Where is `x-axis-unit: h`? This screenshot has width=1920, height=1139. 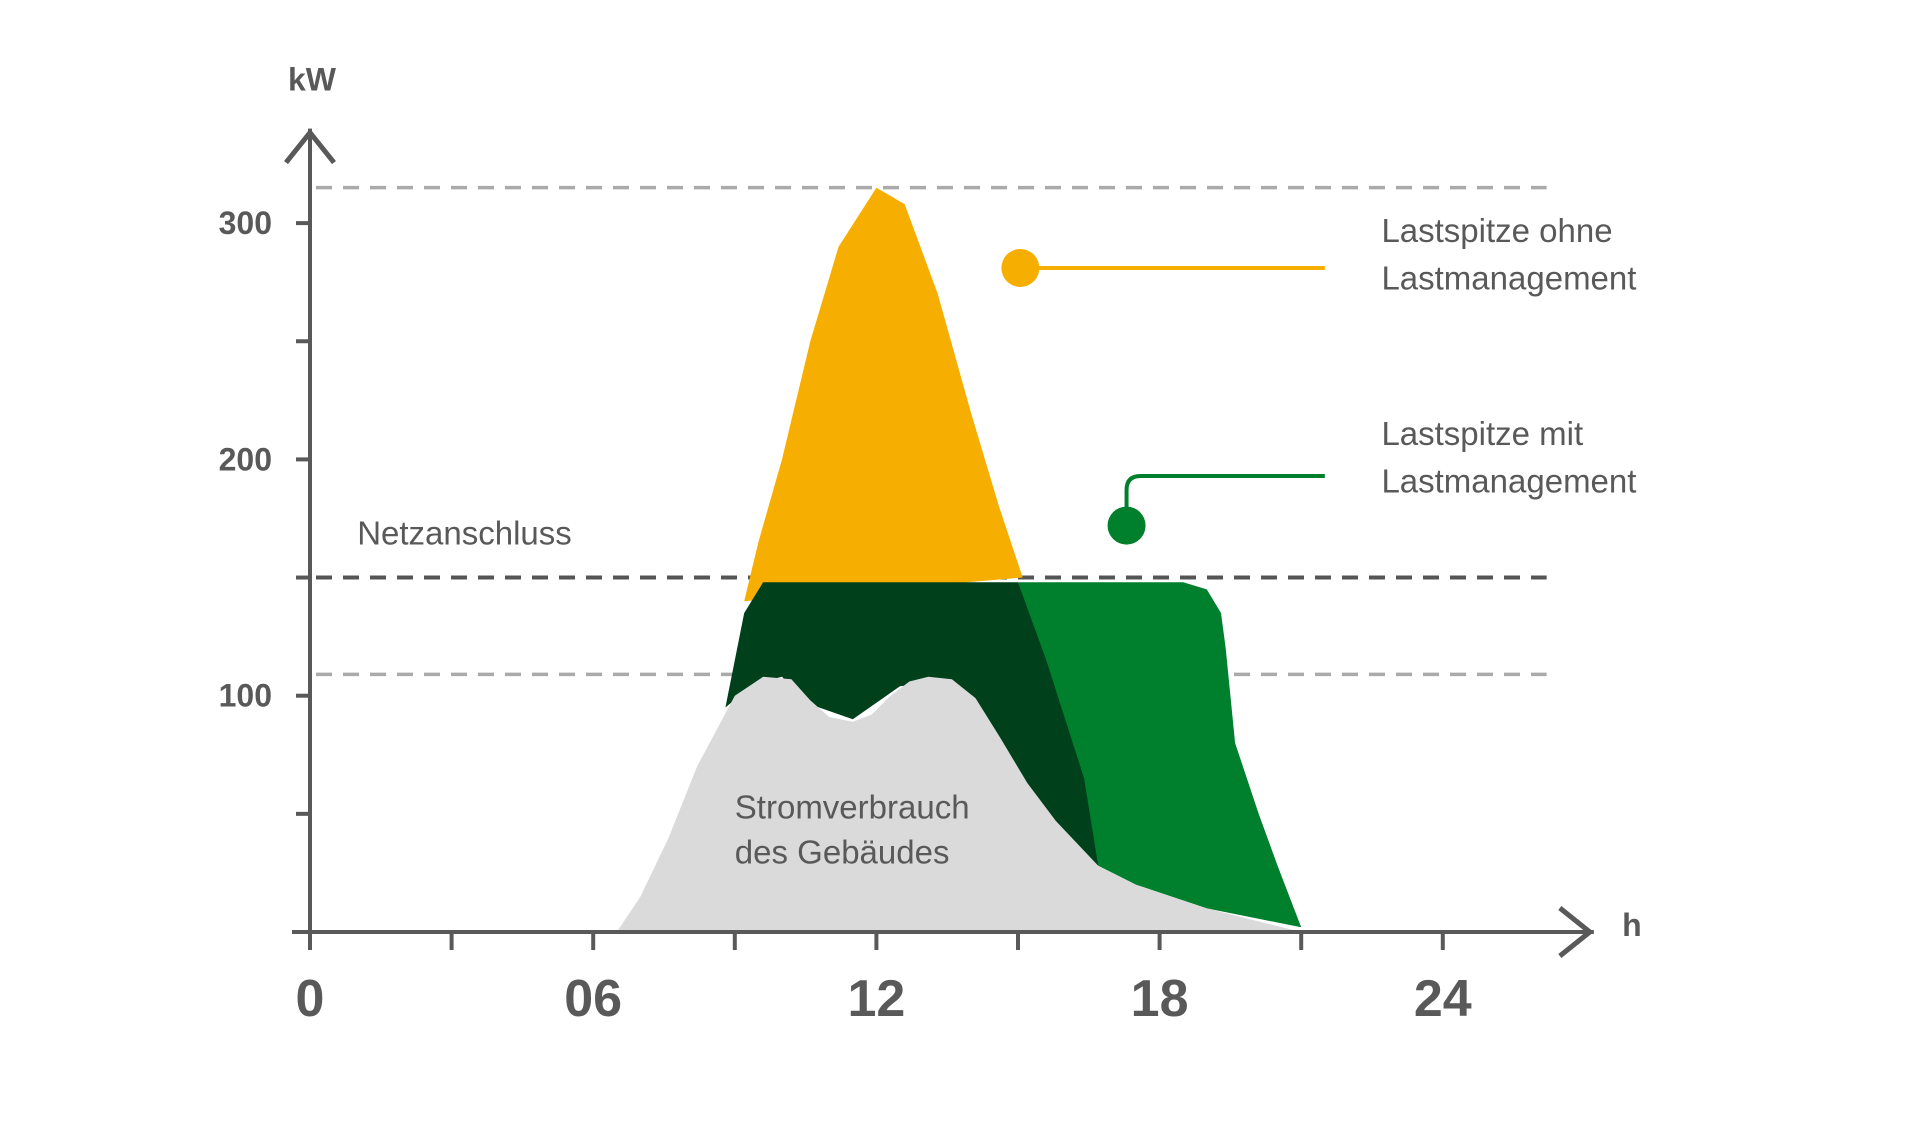
x-axis-unit: h is located at coordinates (1632, 925).